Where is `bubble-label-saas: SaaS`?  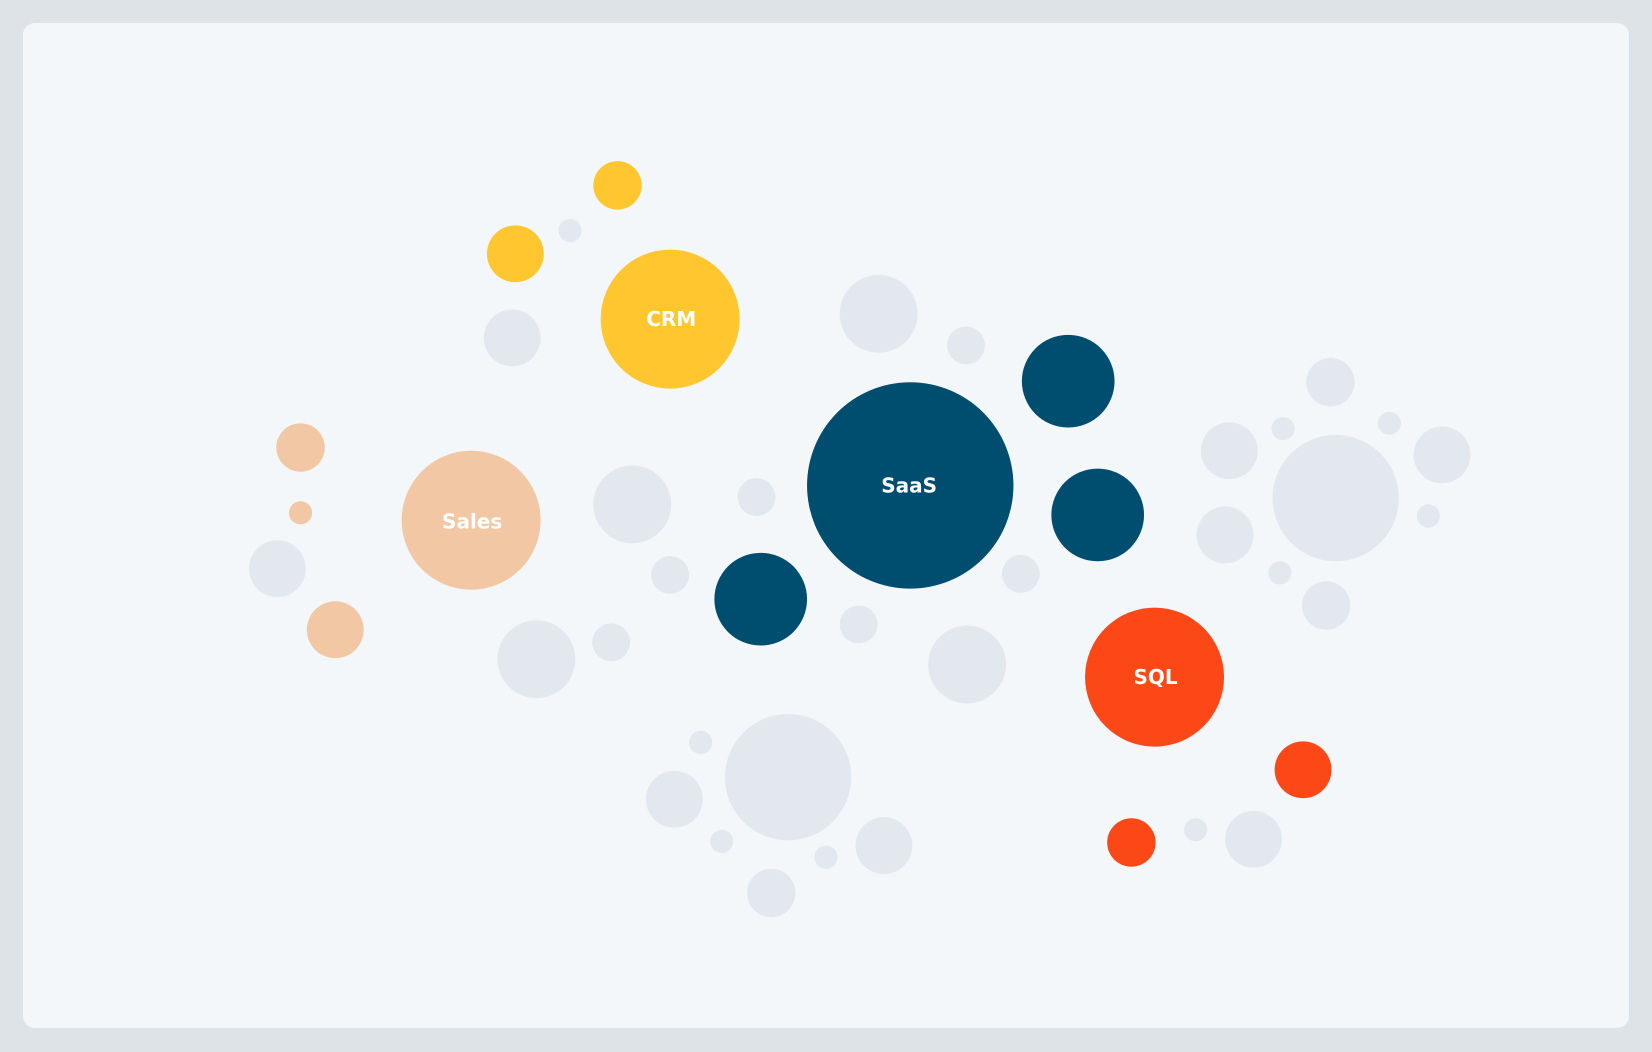 bubble-label-saas: SaaS is located at coordinates (909, 485).